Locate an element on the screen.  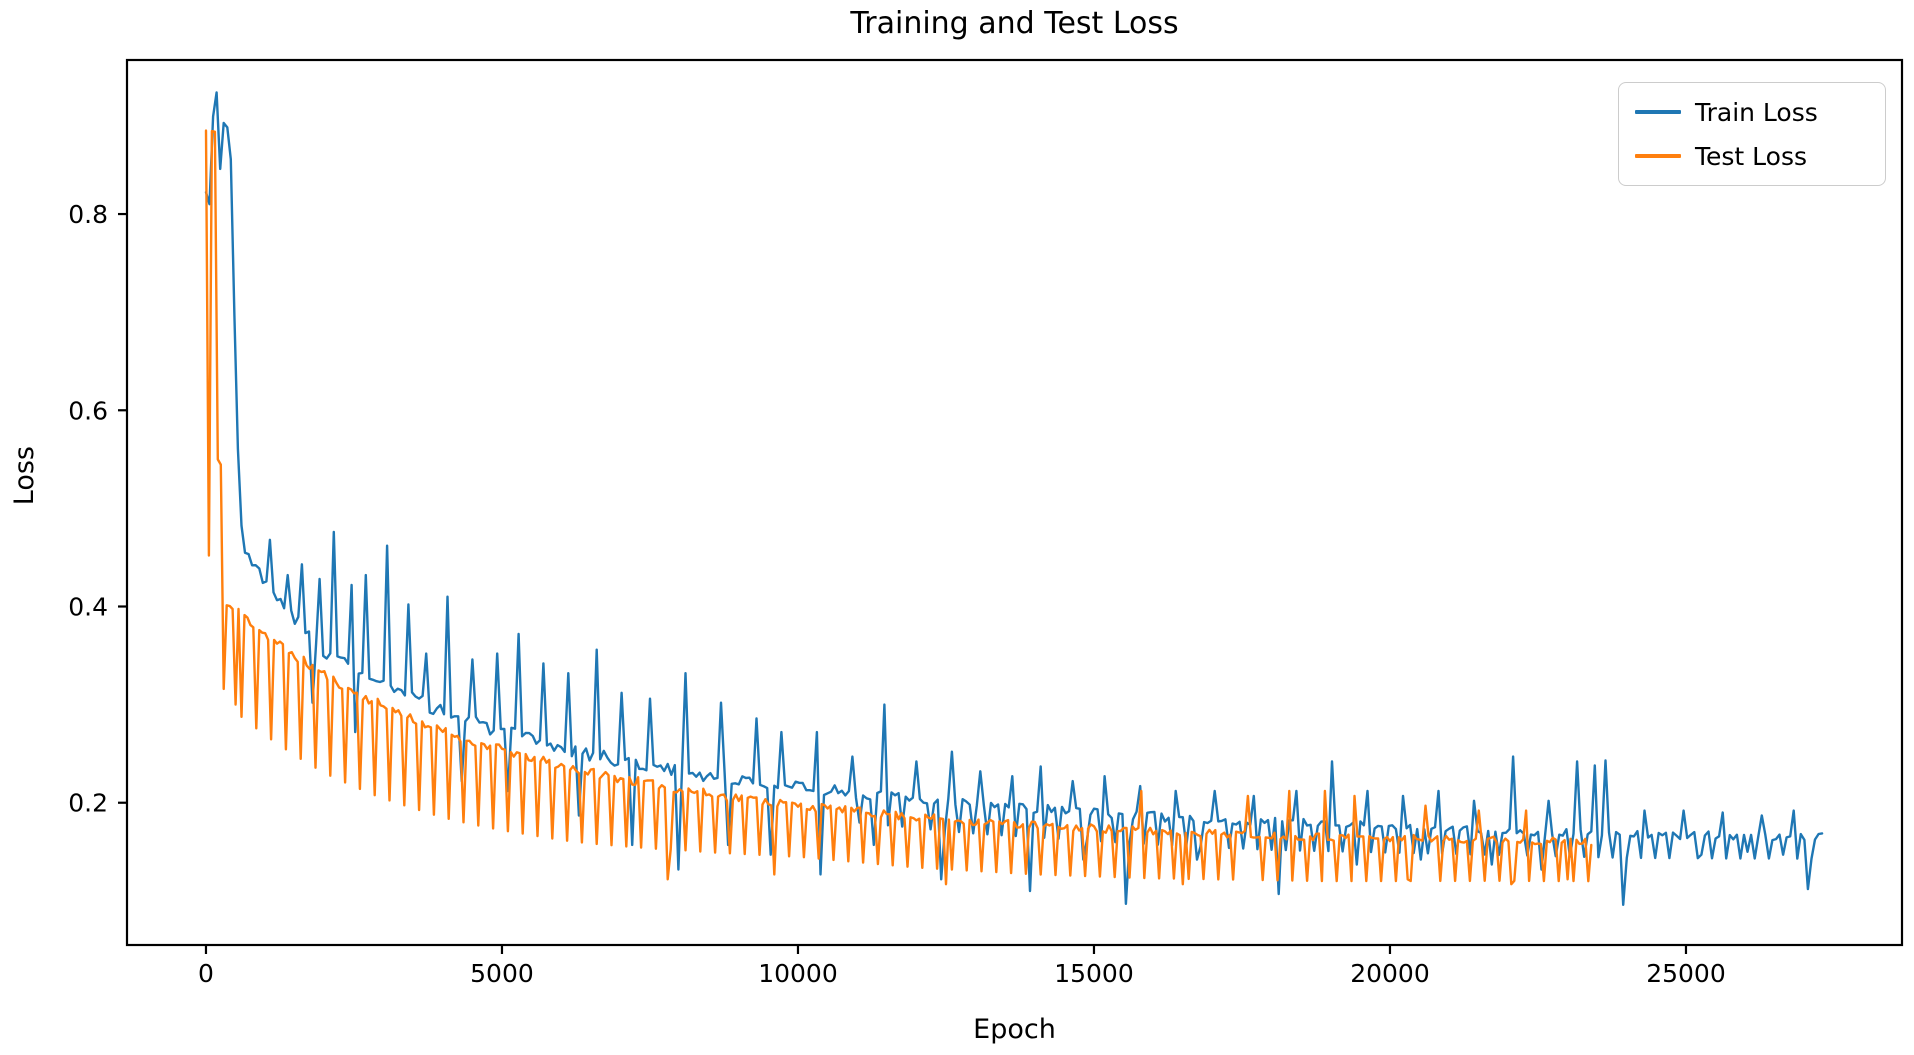
x-tick-label: 20000 is located at coordinates (1390, 973).